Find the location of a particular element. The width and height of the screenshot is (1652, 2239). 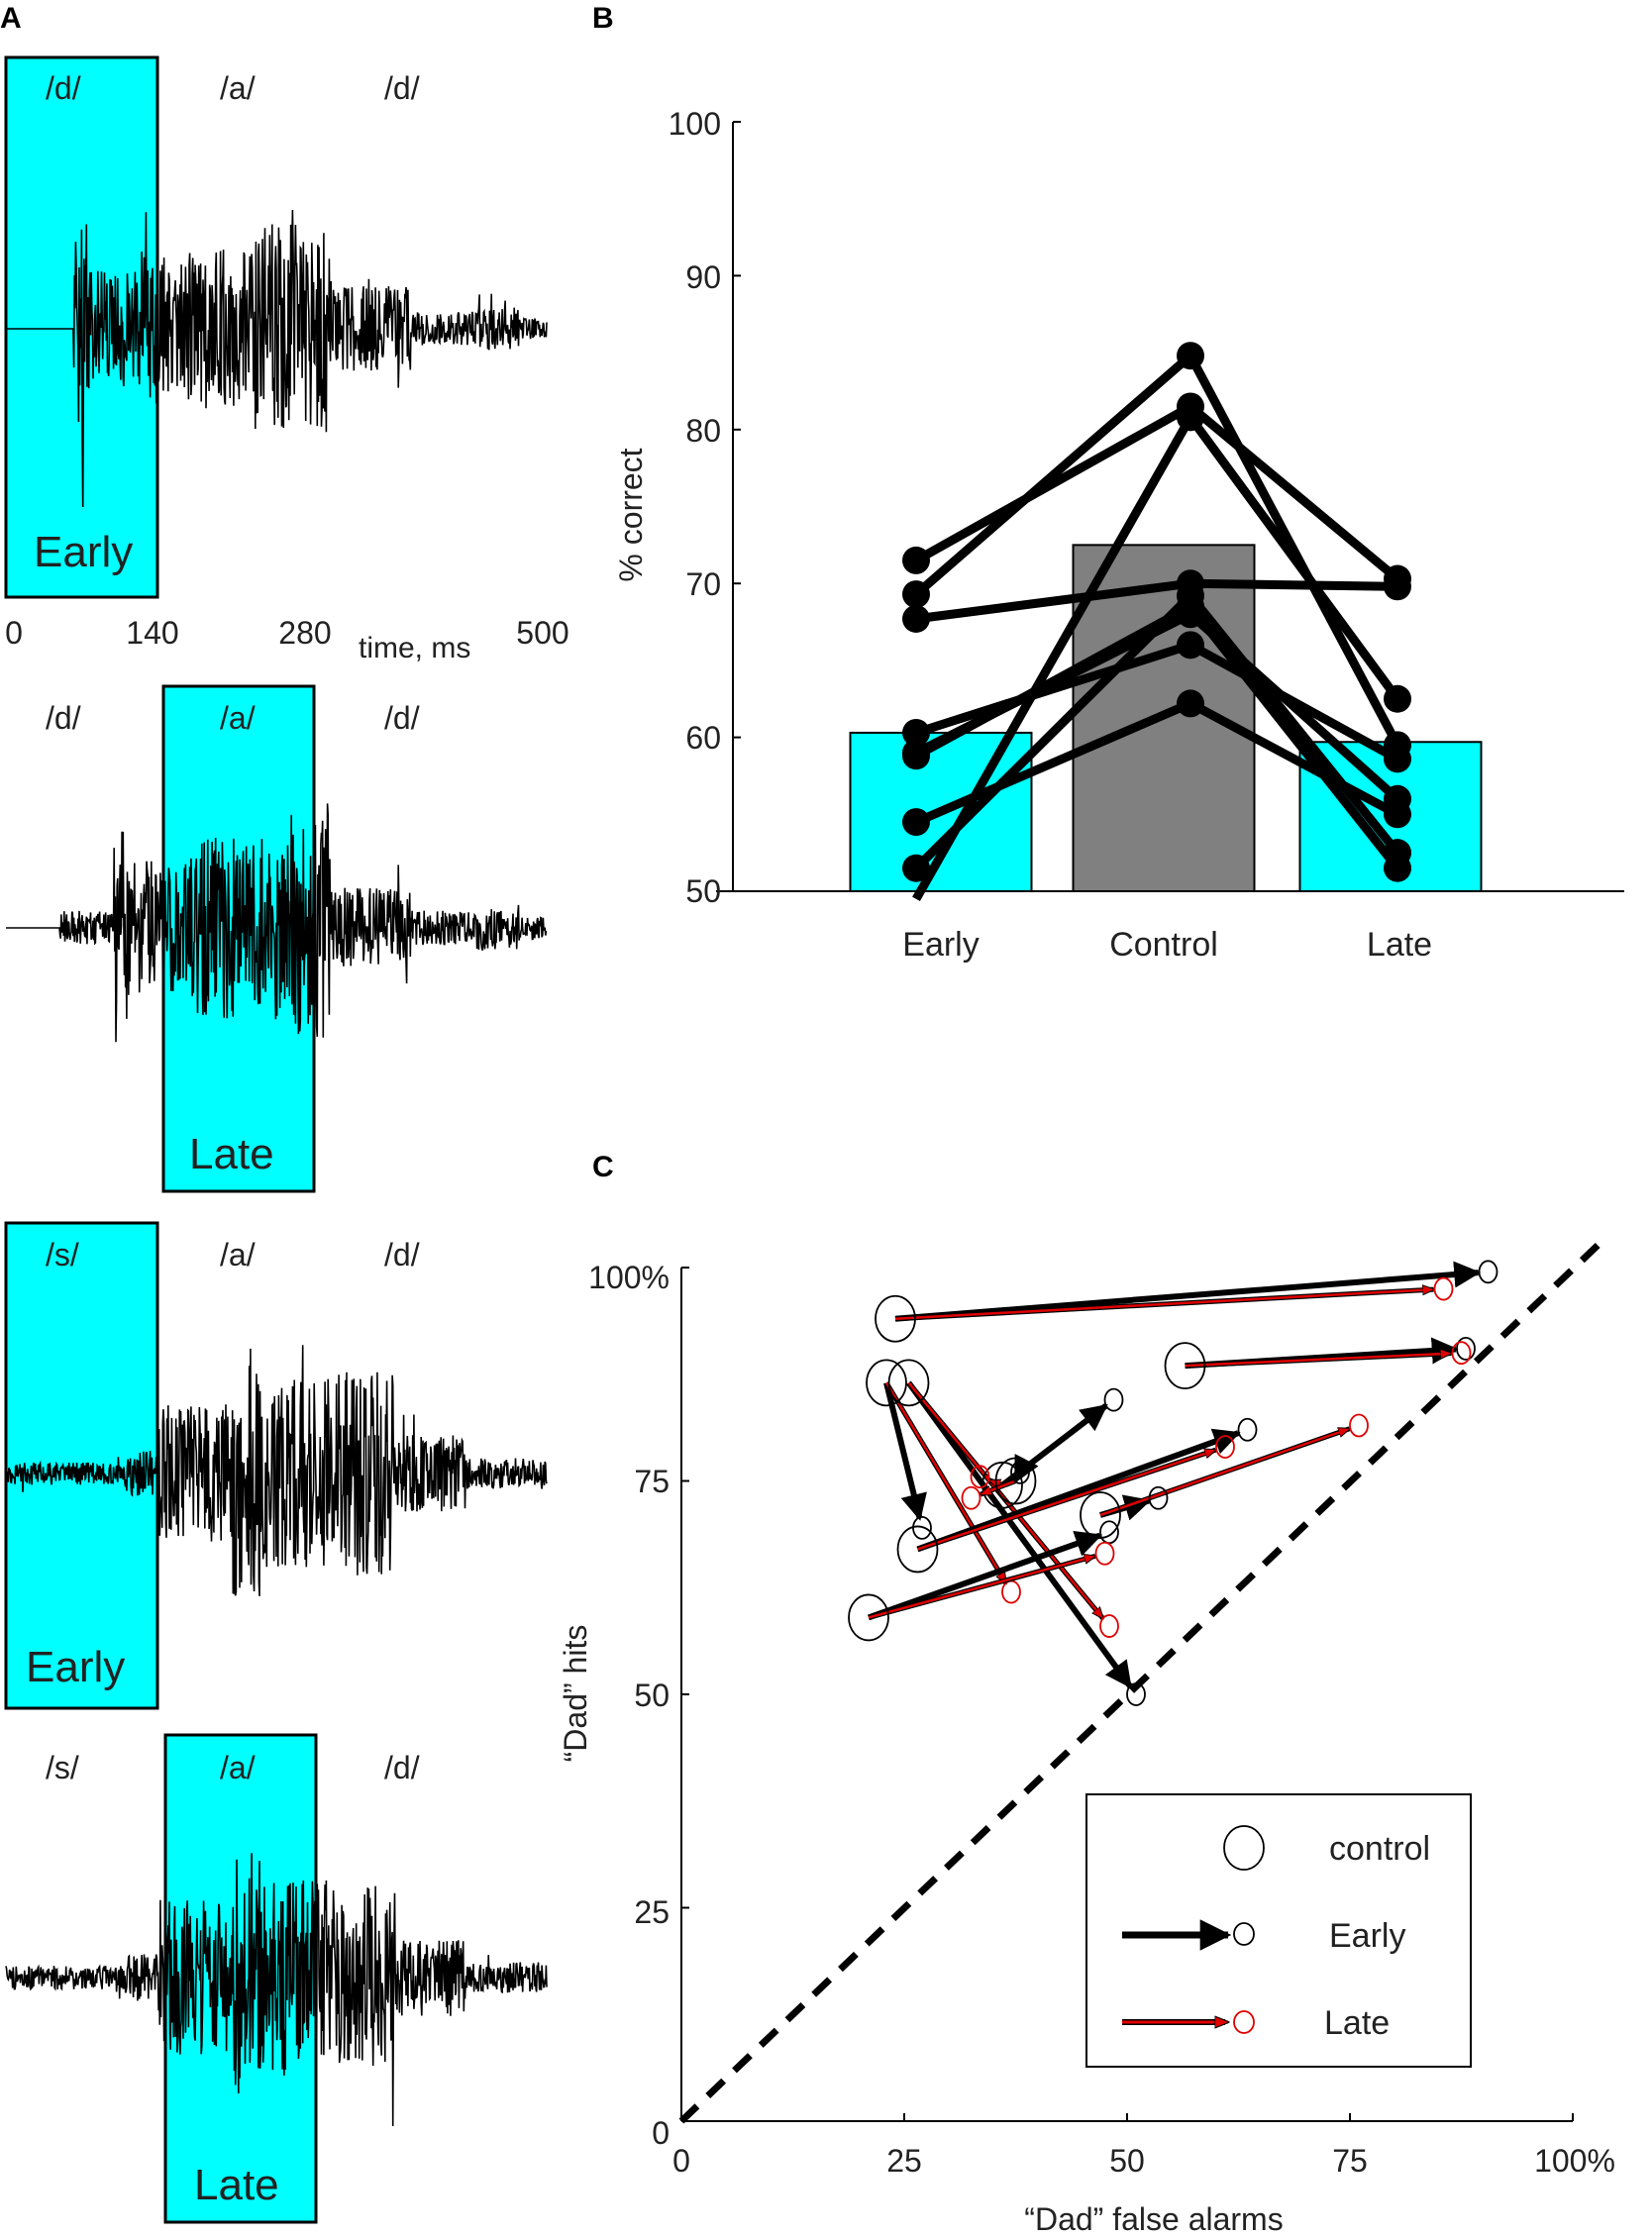

x-axis-label: “Dad” false alarms is located at coordinates (1153, 2219).